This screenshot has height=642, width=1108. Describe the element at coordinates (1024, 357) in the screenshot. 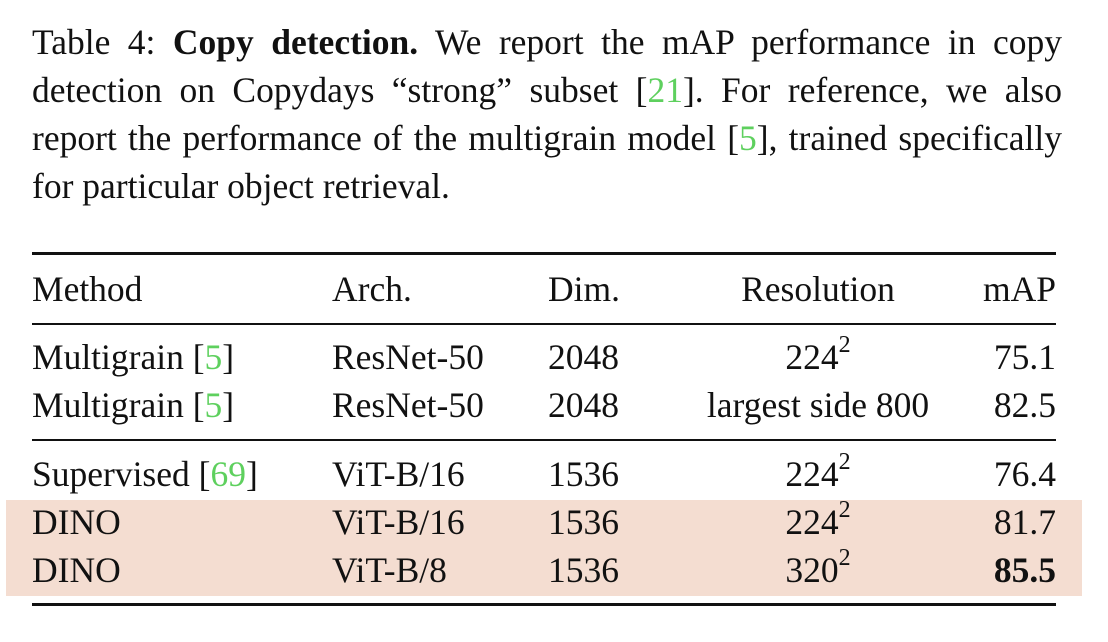

I see `row-map: 75.1` at that location.